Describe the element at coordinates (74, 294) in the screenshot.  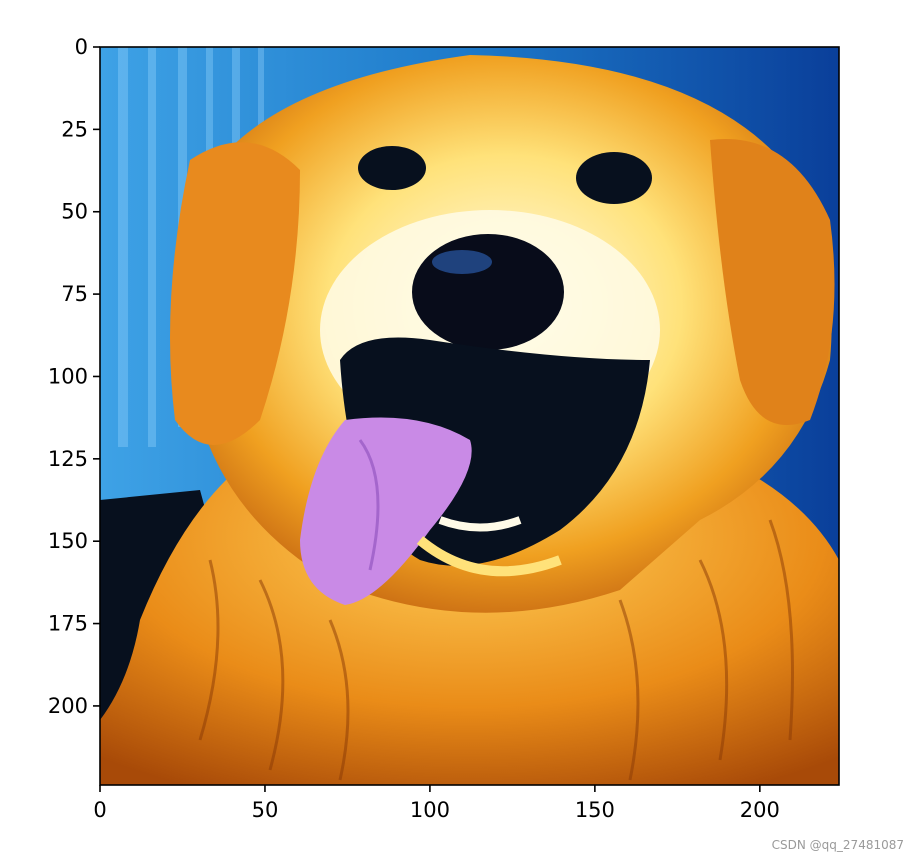
I see `y-tick-label: 75` at that location.